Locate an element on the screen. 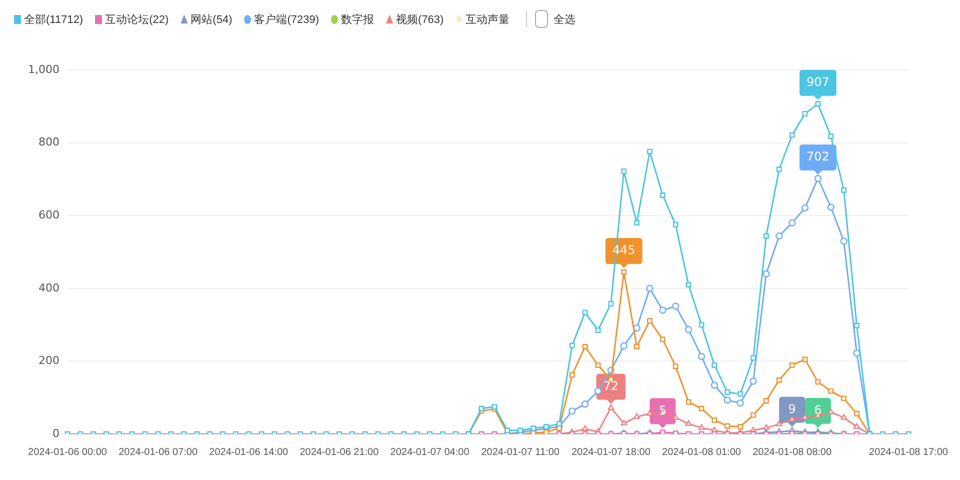 The image size is (960, 480). x-tick-label: 2024-01-06 14:00 is located at coordinates (249, 452).